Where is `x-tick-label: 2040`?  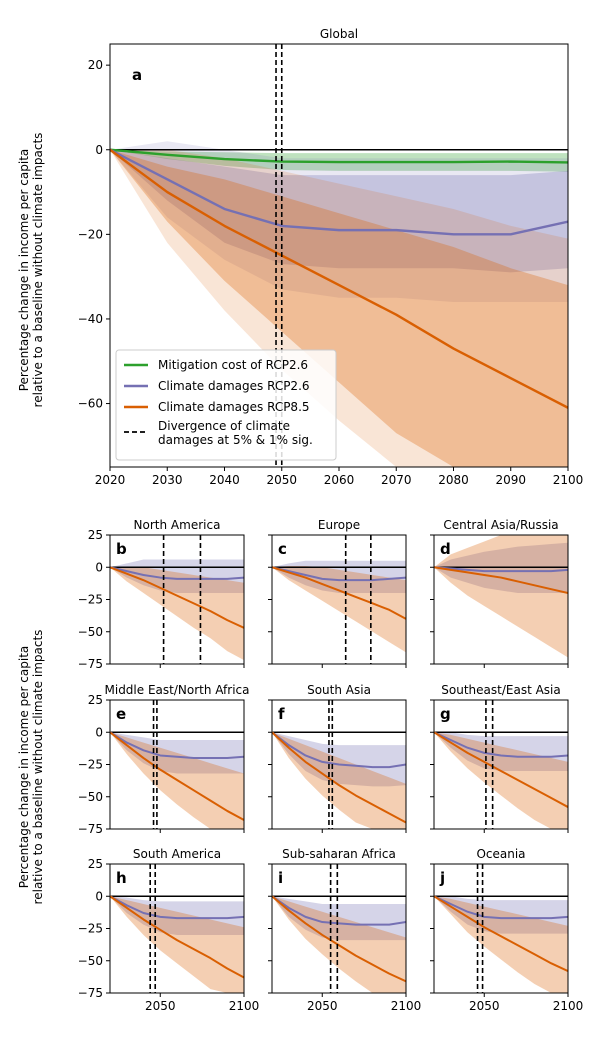 x-tick-label: 2040 is located at coordinates (224, 480).